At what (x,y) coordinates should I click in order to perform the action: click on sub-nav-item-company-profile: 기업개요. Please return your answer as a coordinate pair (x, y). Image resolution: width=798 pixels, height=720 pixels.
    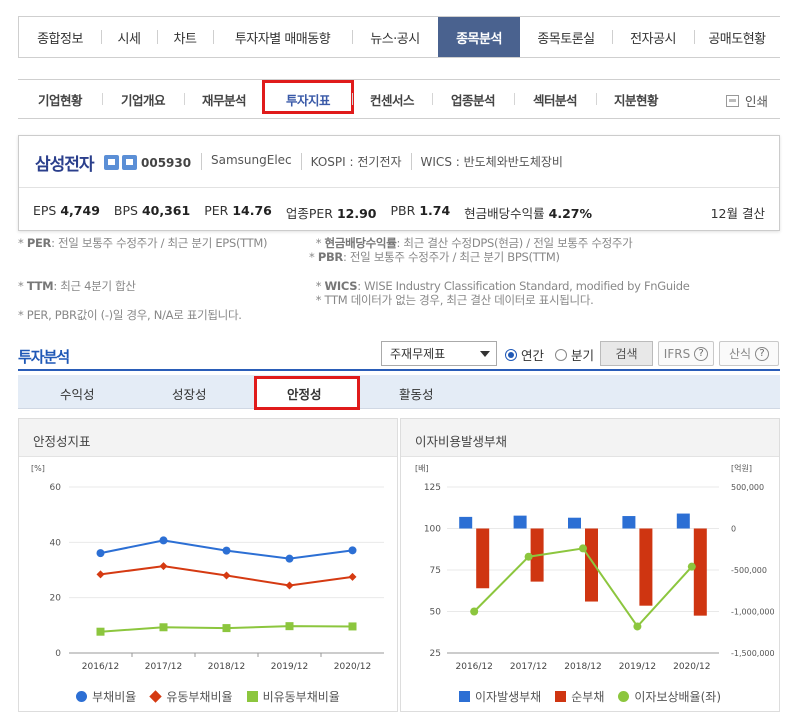
    Looking at the image, I should click on (143, 99).